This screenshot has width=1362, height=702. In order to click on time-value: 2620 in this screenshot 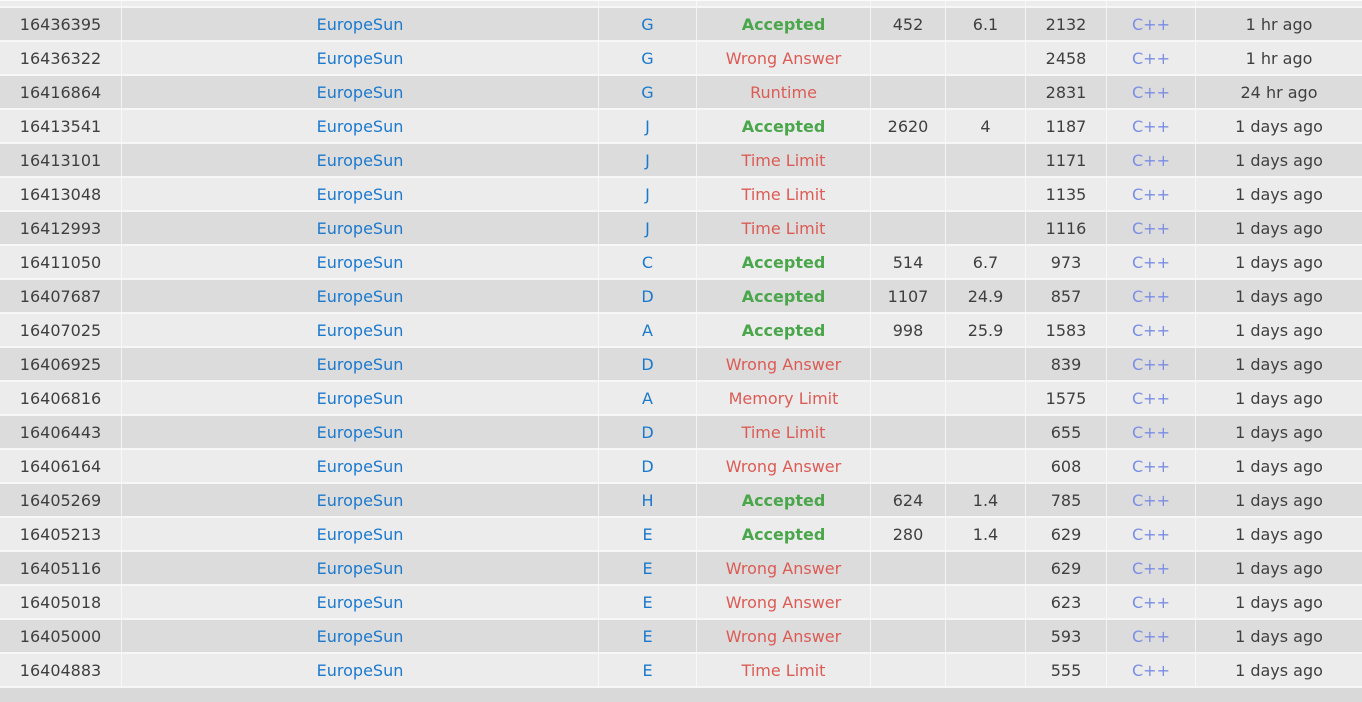, I will do `click(908, 126)`.